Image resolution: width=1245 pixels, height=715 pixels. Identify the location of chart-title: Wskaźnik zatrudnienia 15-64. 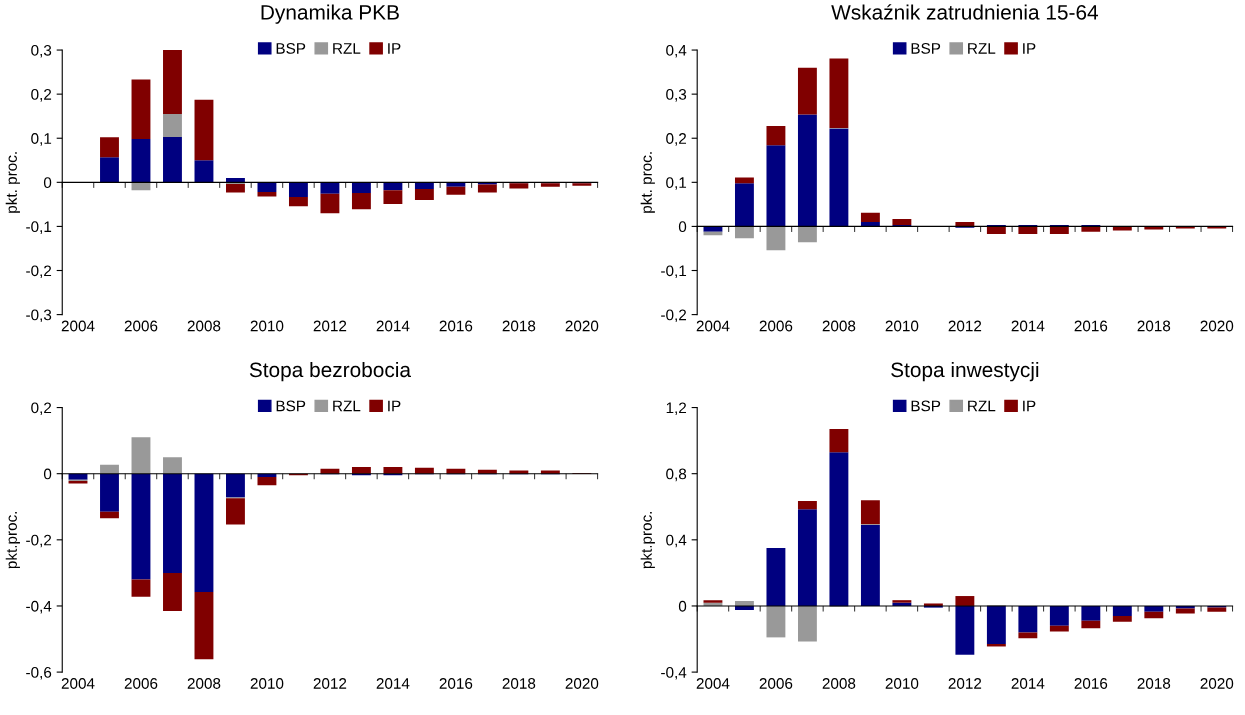
(965, 12).